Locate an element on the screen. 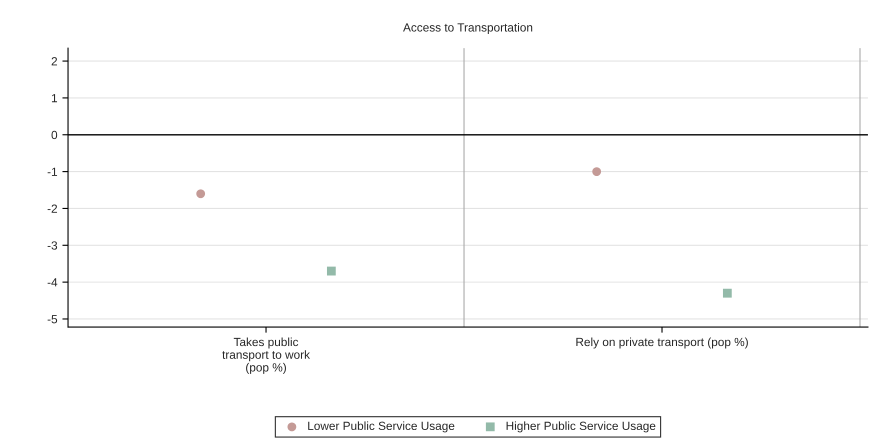  legend-label: Lower Public Service Usage is located at coordinates (381, 426).